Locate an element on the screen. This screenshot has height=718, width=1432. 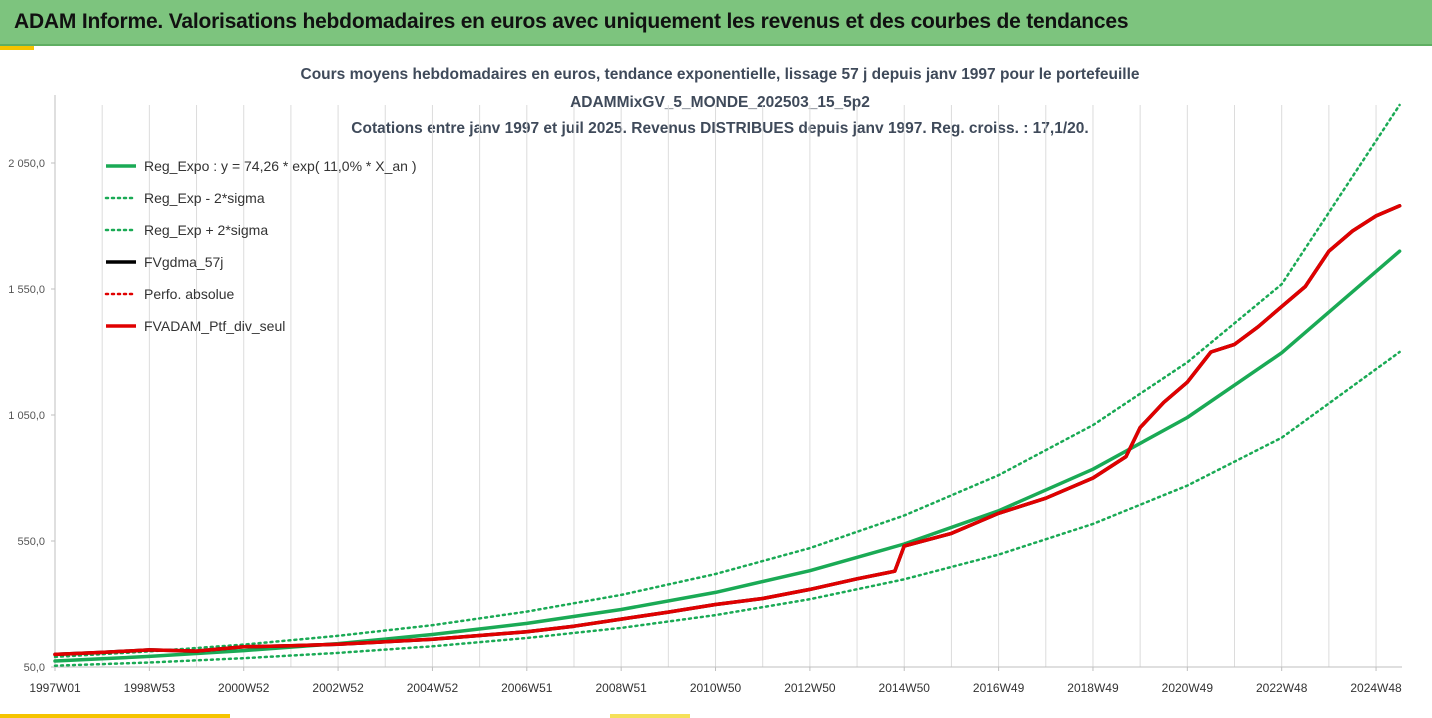
x-tick-label: 2000W52 is located at coordinates (244, 688).